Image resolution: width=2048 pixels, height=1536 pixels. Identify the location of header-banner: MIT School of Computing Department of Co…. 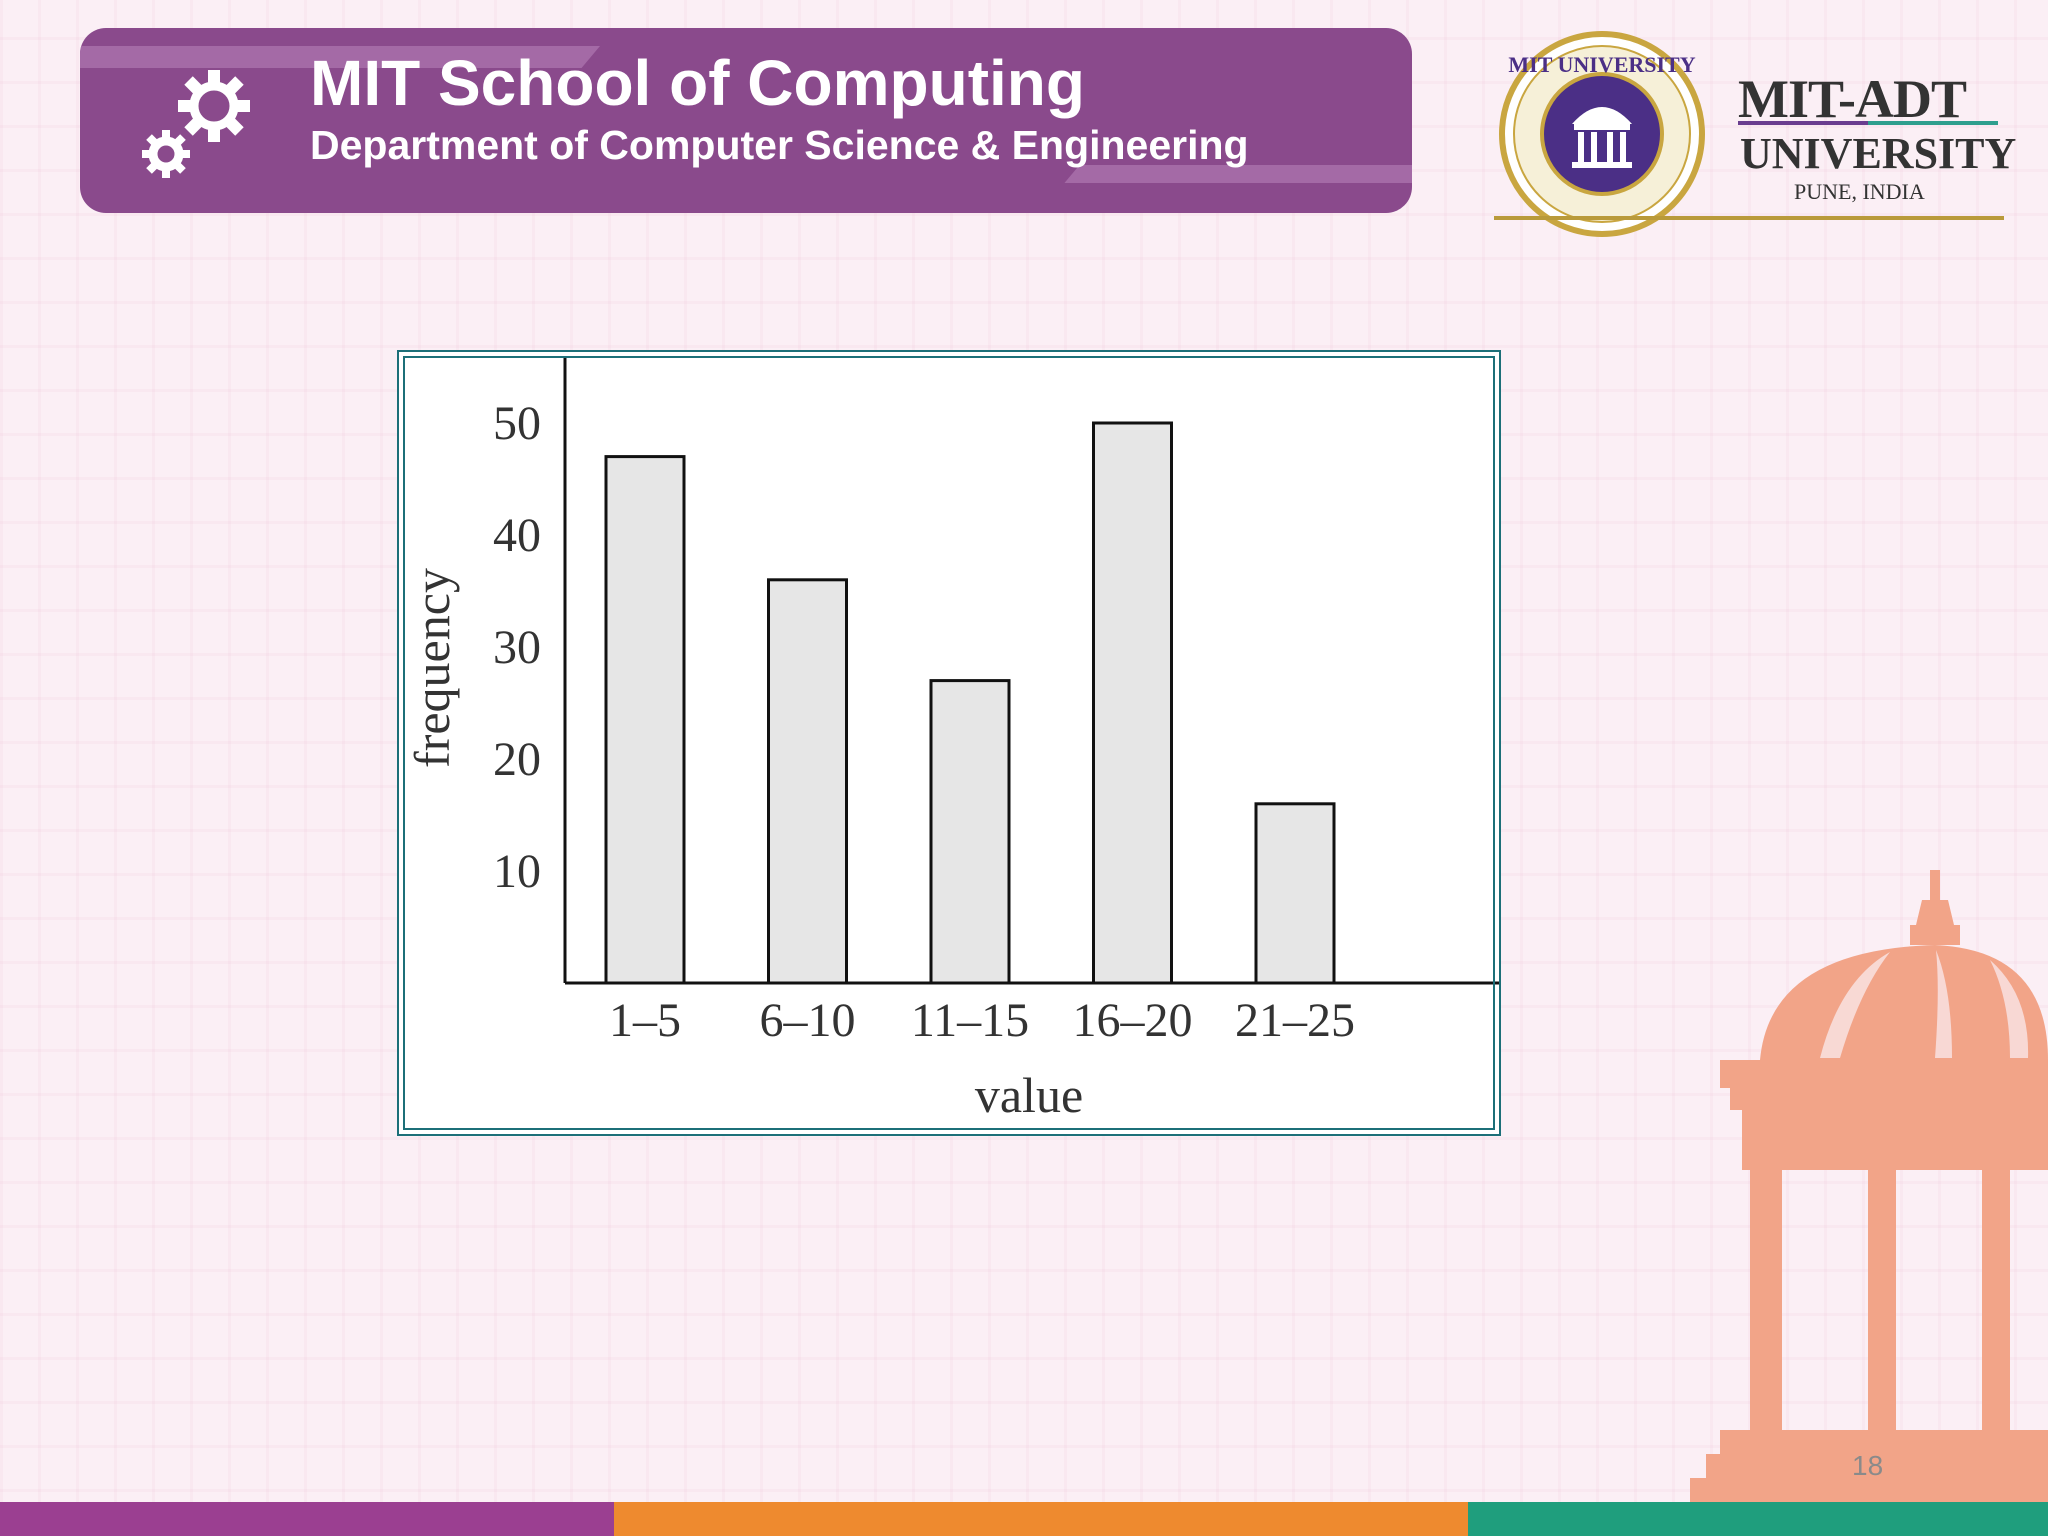
(746, 120).